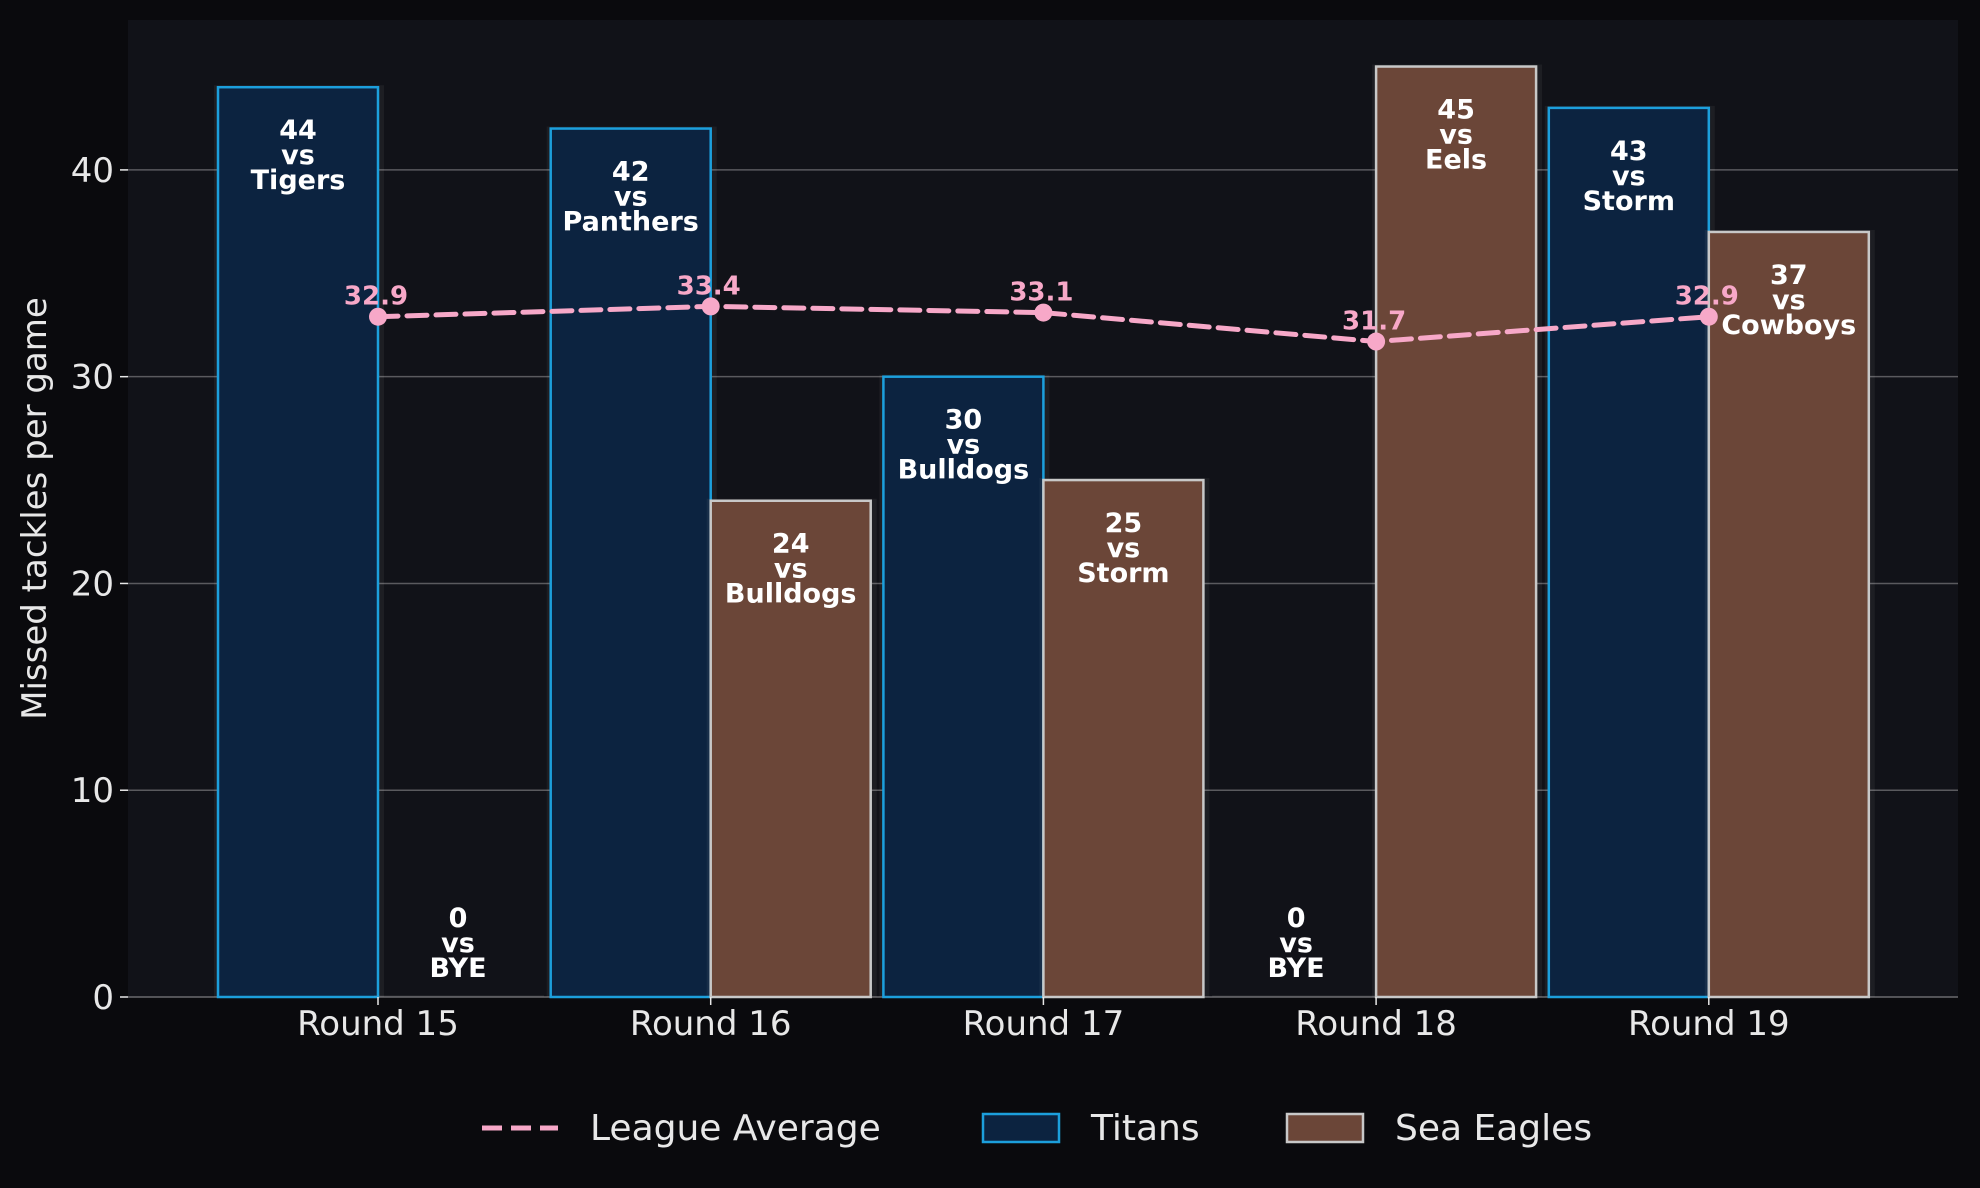 This screenshot has width=1980, height=1188. I want to click on y-tick-label: 10, so click(92, 791).